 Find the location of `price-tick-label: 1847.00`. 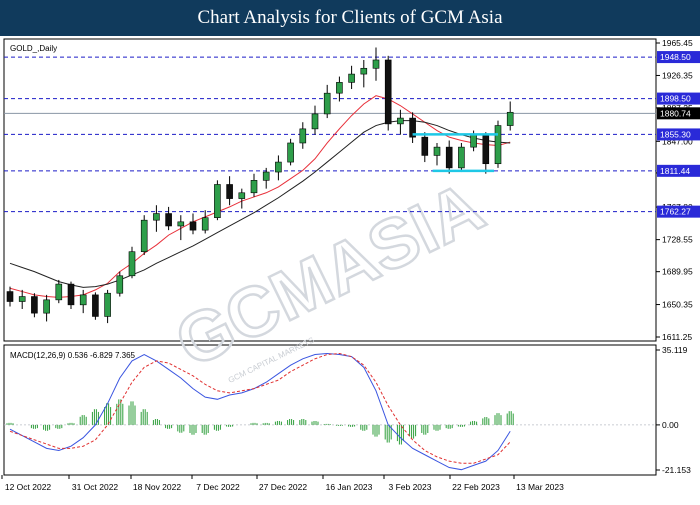

price-tick-label: 1847.00 is located at coordinates (677, 141).